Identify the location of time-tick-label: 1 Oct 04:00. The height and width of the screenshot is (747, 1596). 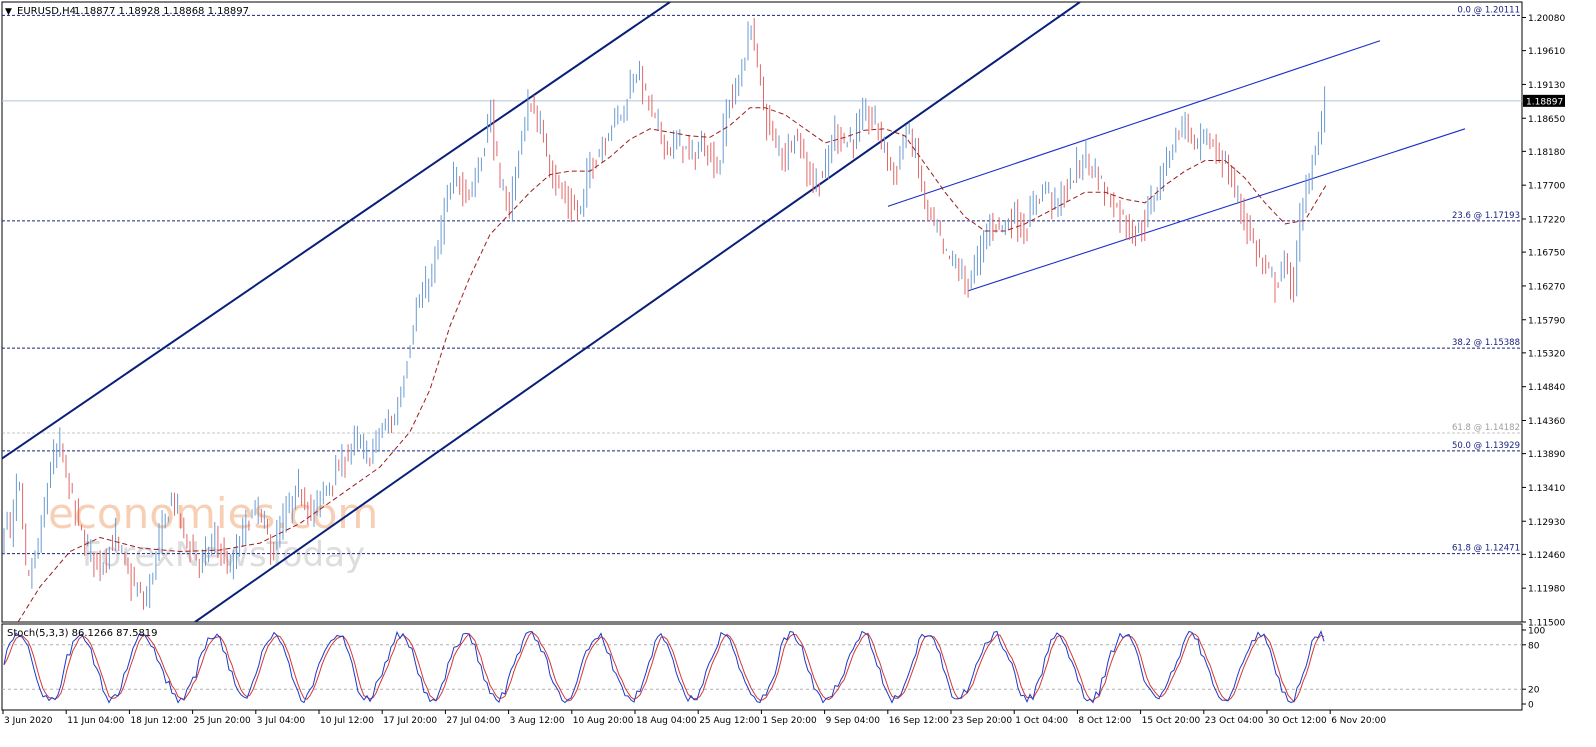
(1041, 721).